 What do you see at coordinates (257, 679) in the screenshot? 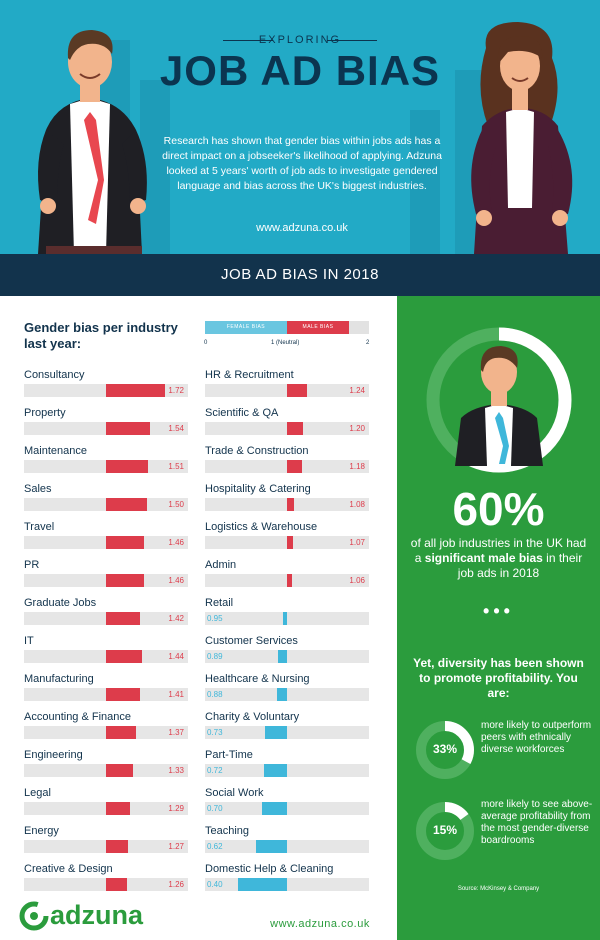
I see `industry-label: Healthcare & Nursing` at bounding box center [257, 679].